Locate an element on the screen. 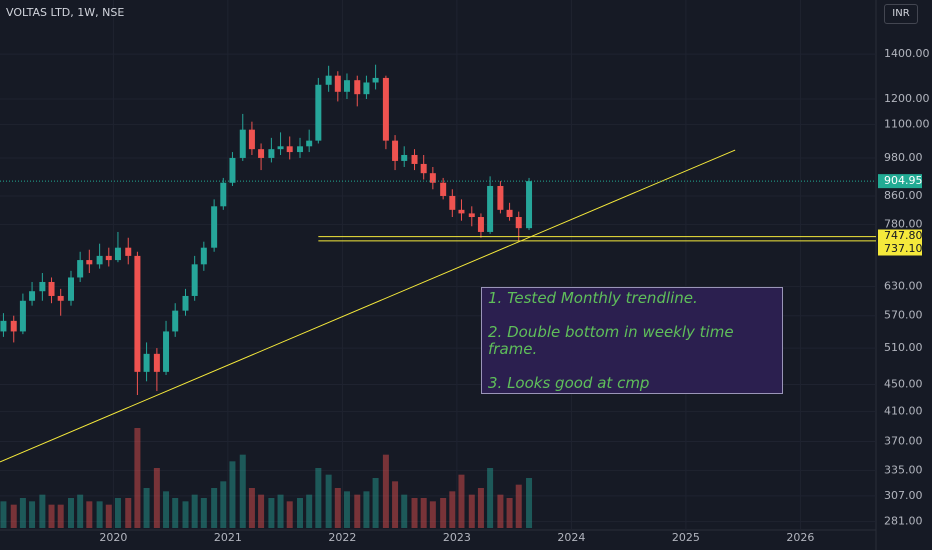 The image size is (932, 550). y-tick-label: 1100.00 is located at coordinates (907, 123).